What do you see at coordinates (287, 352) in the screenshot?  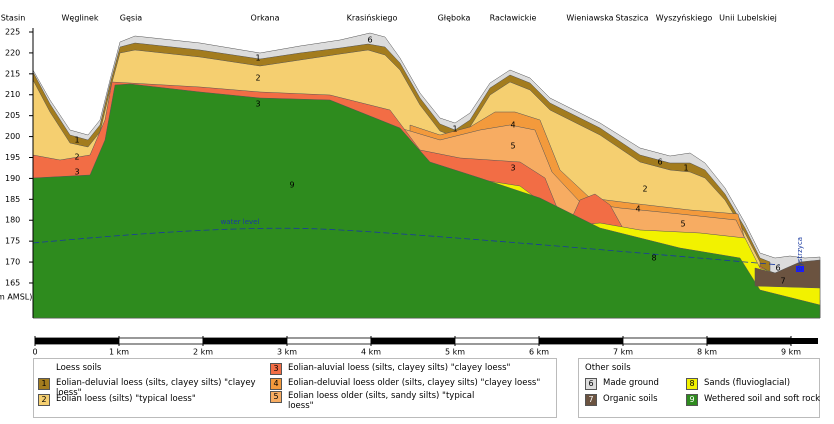 I see `scale-label: 3 km` at bounding box center [287, 352].